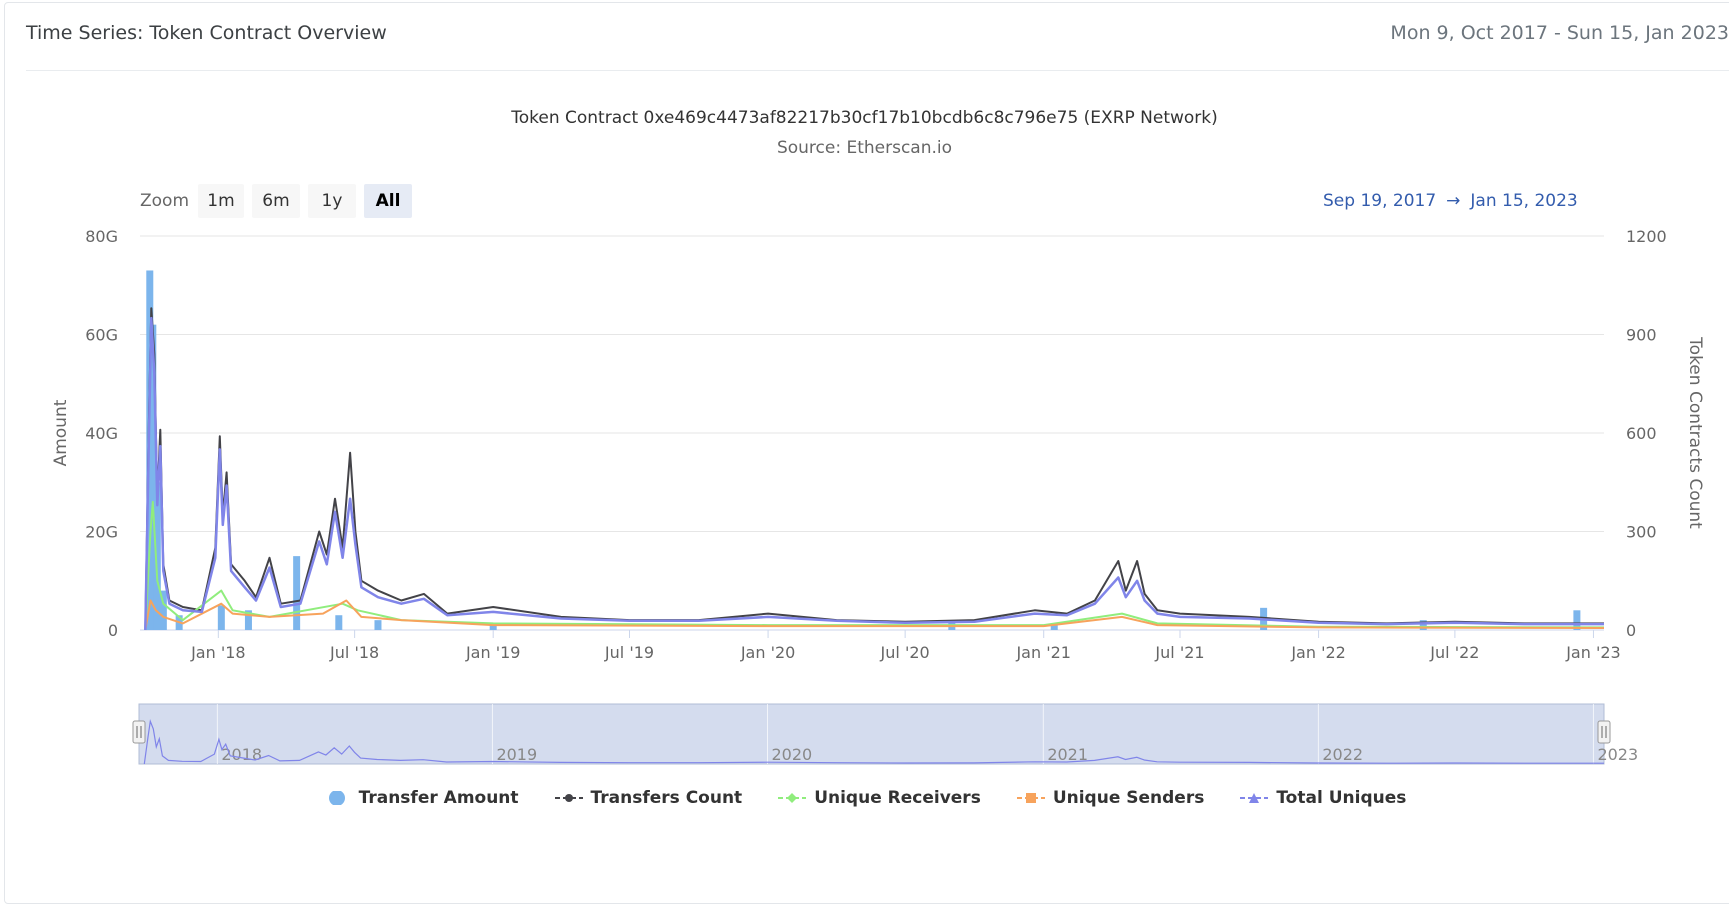  Describe the element at coordinates (568, 798) in the screenshot. I see `line-circle-marker-icon` at that location.